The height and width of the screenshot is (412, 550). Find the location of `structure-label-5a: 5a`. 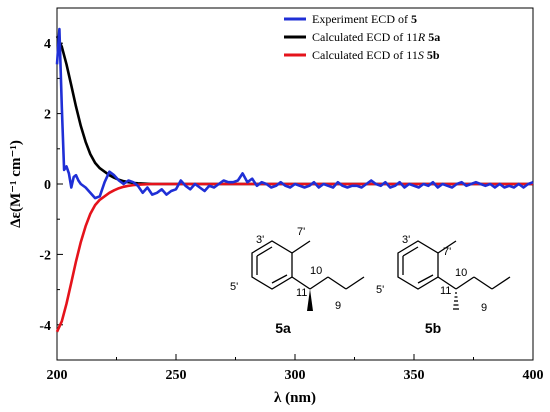

structure-label-5a: 5a is located at coordinates (283, 328).